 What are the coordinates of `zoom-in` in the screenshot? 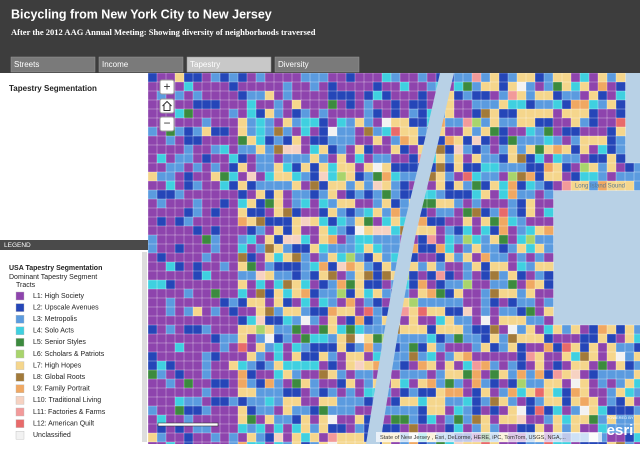 It's located at (167, 87).